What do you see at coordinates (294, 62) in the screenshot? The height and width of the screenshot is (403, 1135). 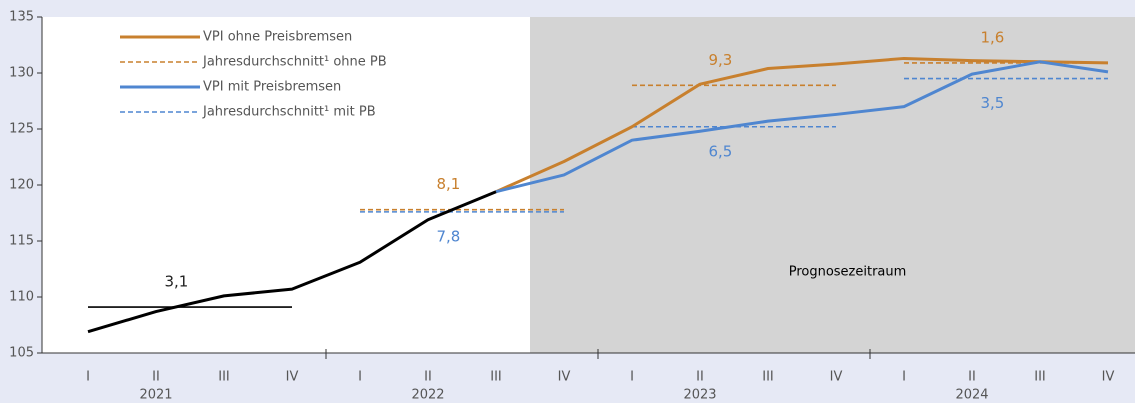 I see `legend-label: Jahresdurchschnitt¹ ohne PB` at bounding box center [294, 62].